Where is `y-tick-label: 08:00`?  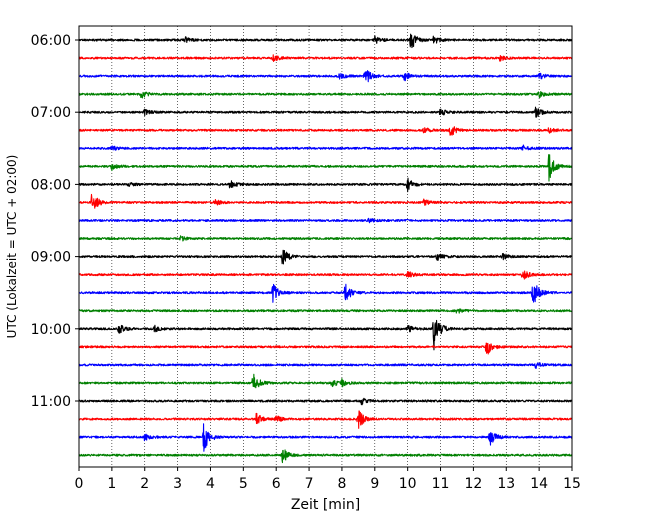 y-tick-label: 08:00 is located at coordinates (51, 185).